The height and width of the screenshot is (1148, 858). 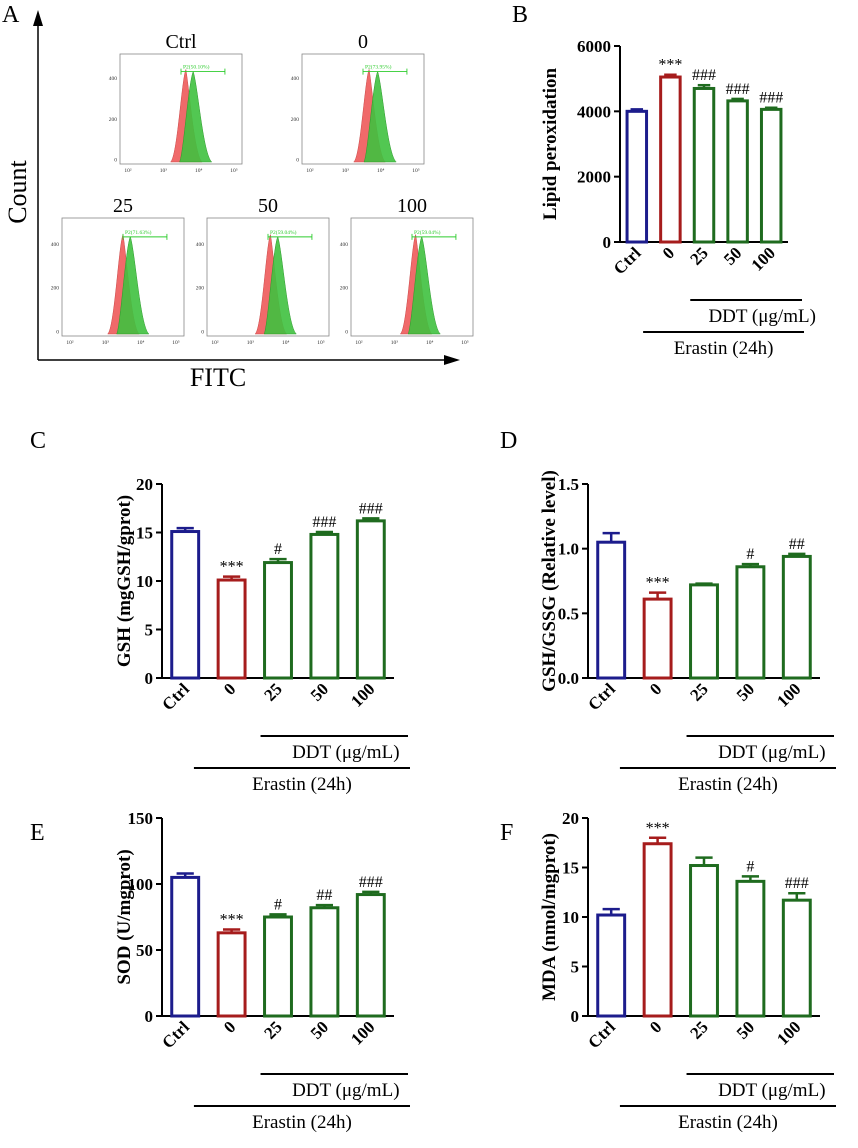 I want to click on histogram-title: Ctrl, so click(x=181, y=42).